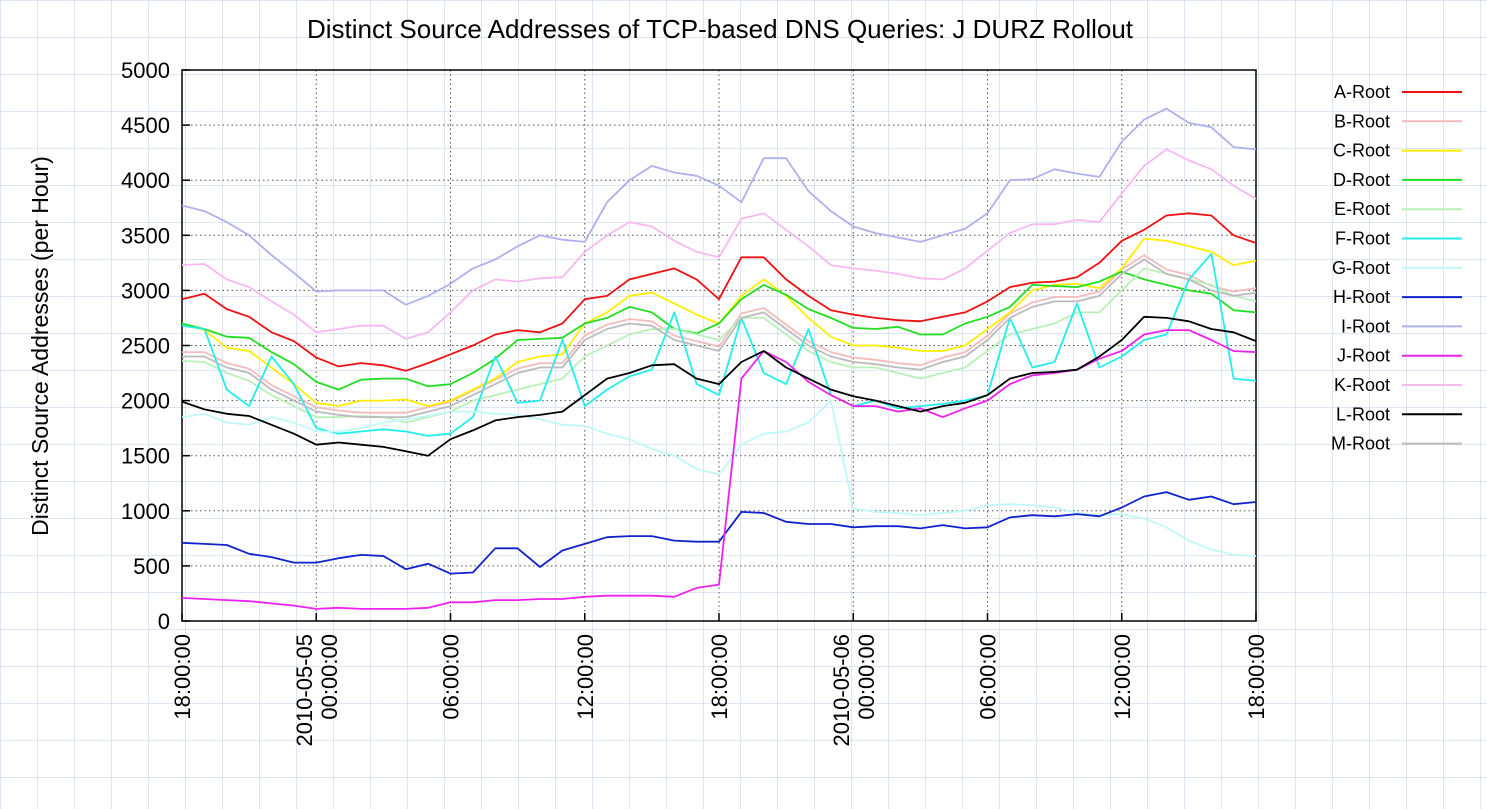 The width and height of the screenshot is (1487, 809). I want to click on legend-label: L-Root, so click(1363, 414).